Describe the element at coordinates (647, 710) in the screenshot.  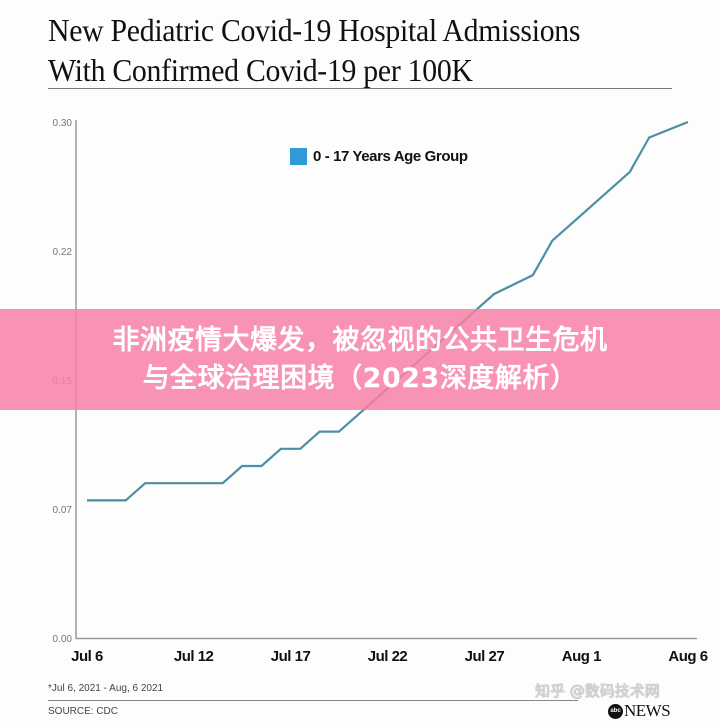
I see `news-wordmark: NEWS` at that location.